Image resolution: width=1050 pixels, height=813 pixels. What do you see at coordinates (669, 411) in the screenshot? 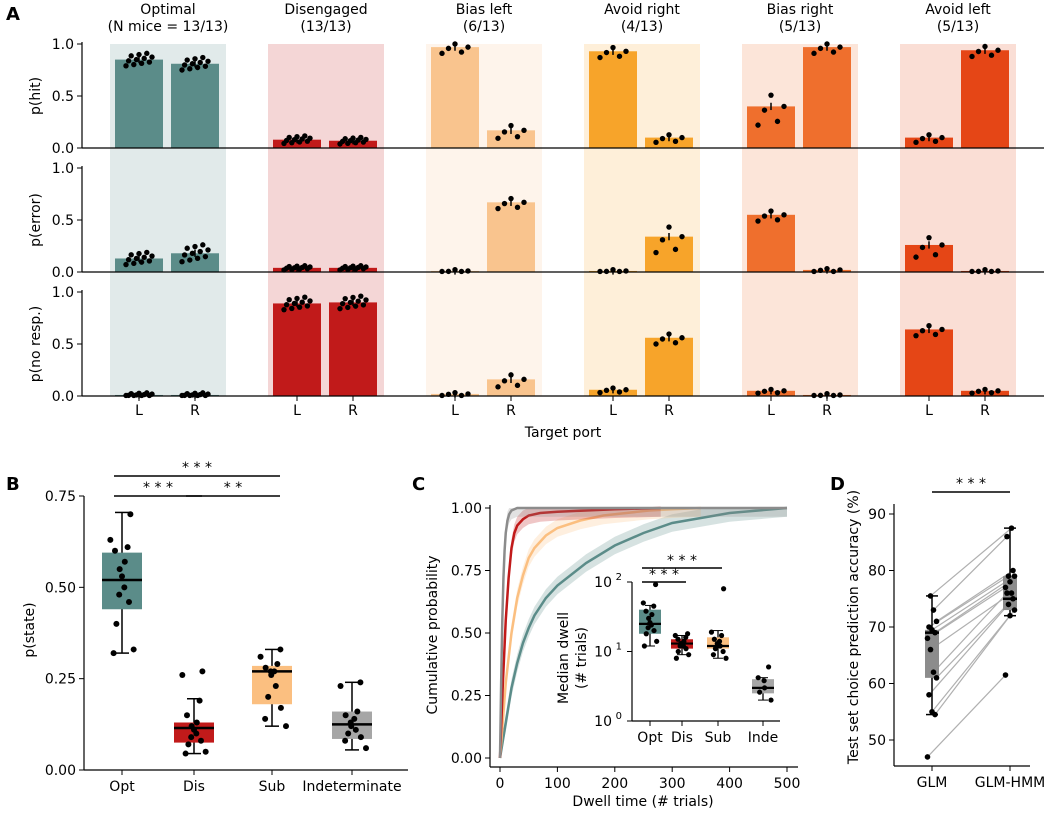
I see `panel-a-xtick-label: R` at bounding box center [669, 411].